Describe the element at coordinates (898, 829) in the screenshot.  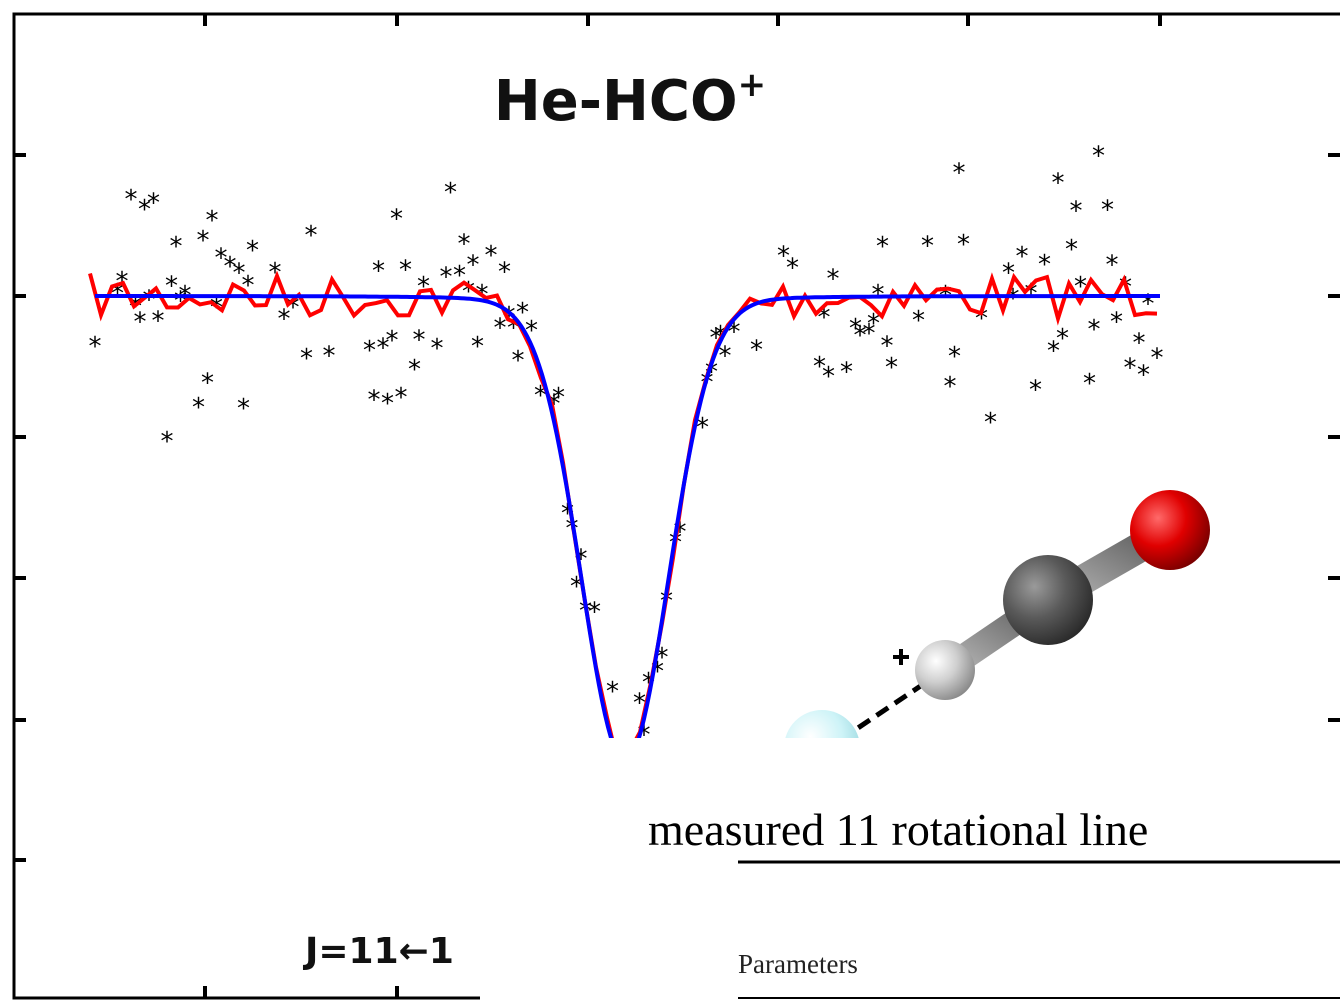
I see `caption: measured 11 rotational line` at that location.